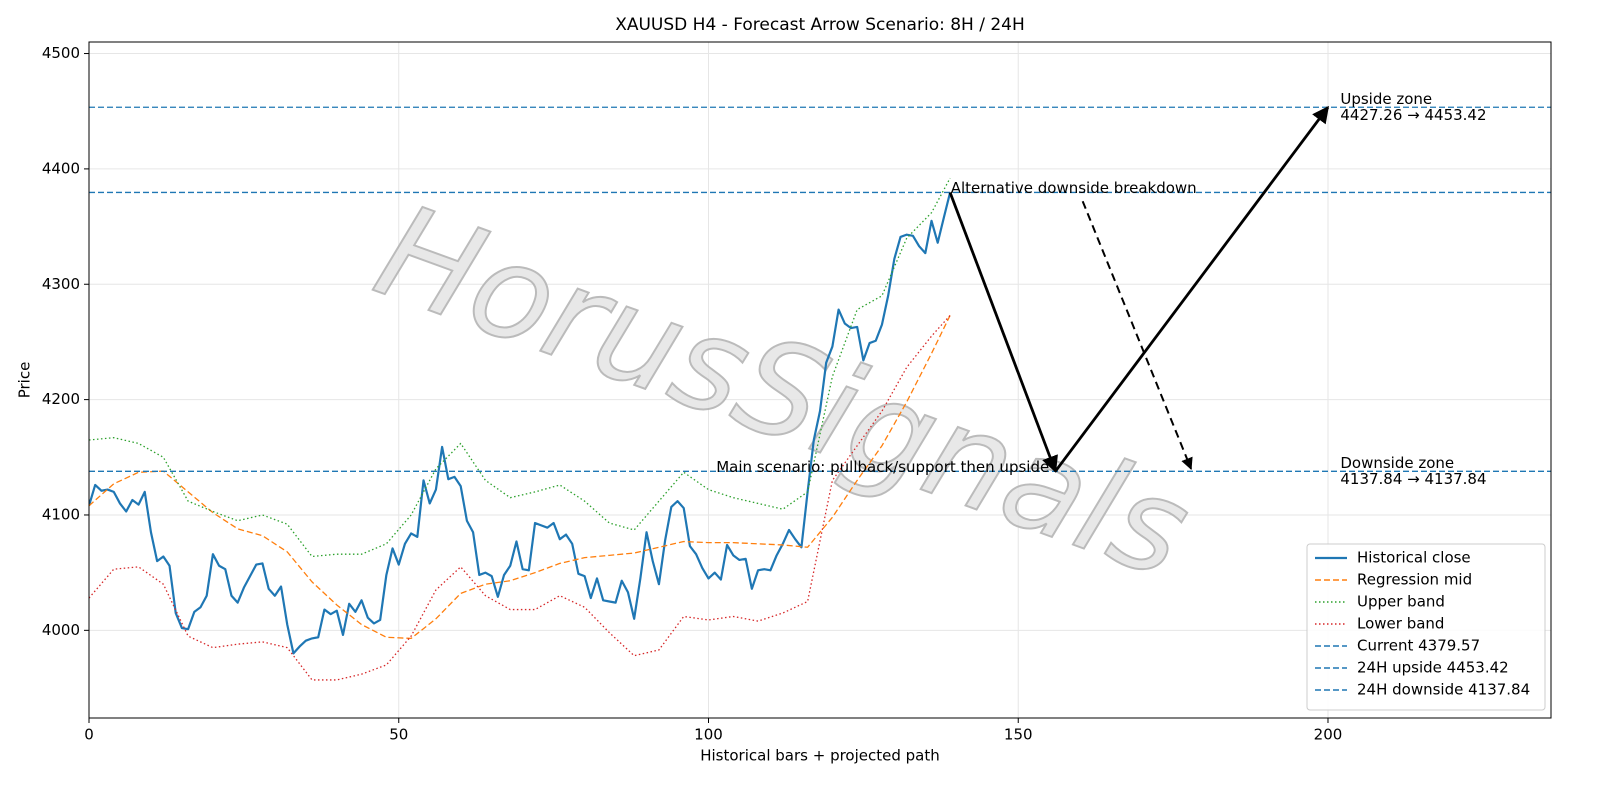 The image size is (1600, 800). What do you see at coordinates (820, 756) in the screenshot?
I see `x-axis-label: Historical bars + projected path` at bounding box center [820, 756].